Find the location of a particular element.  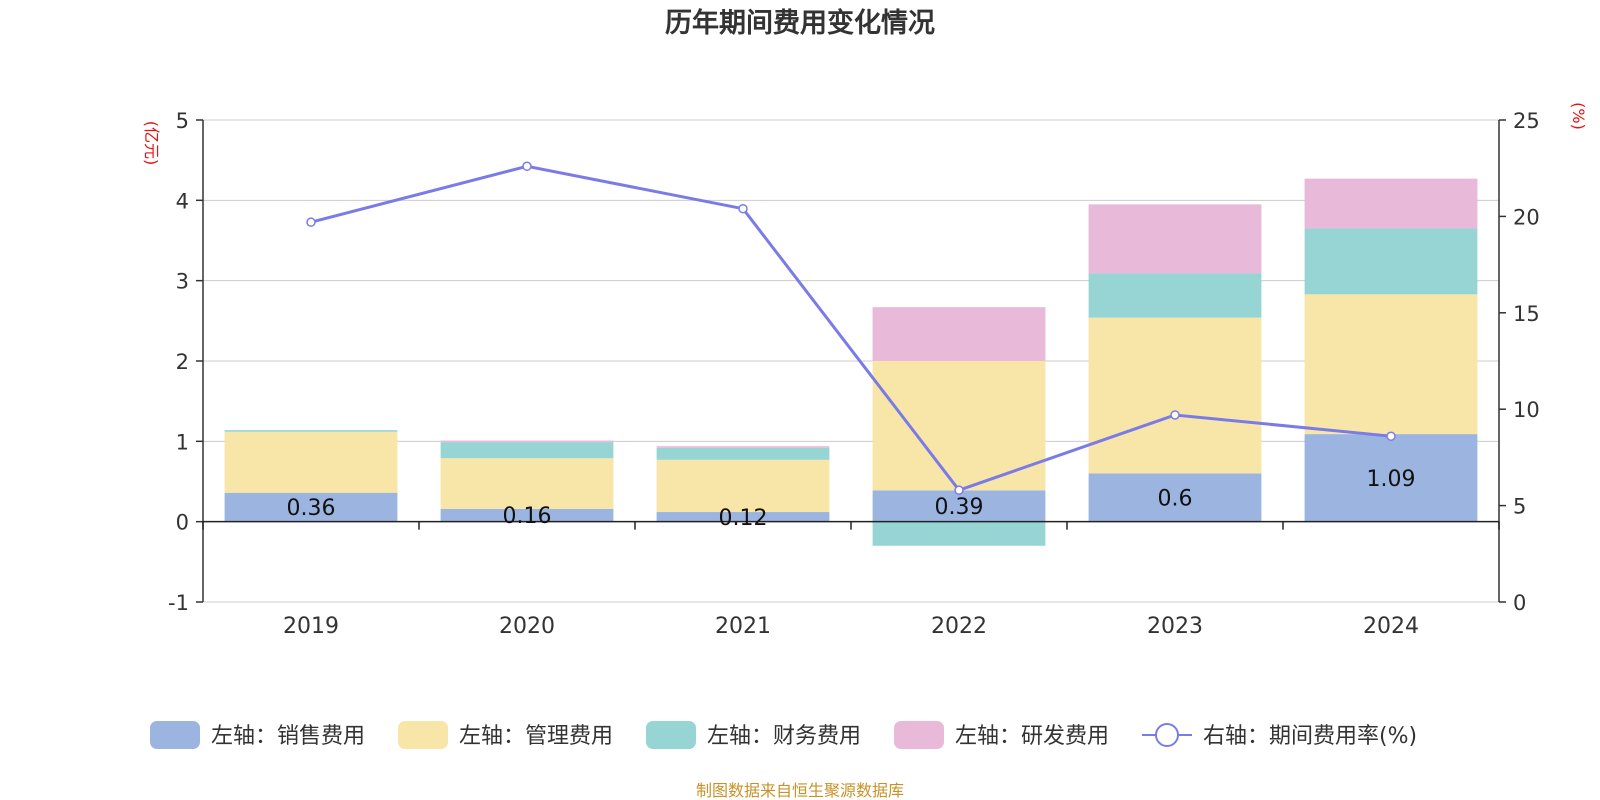

category-label: 2020 is located at coordinates (527, 626).